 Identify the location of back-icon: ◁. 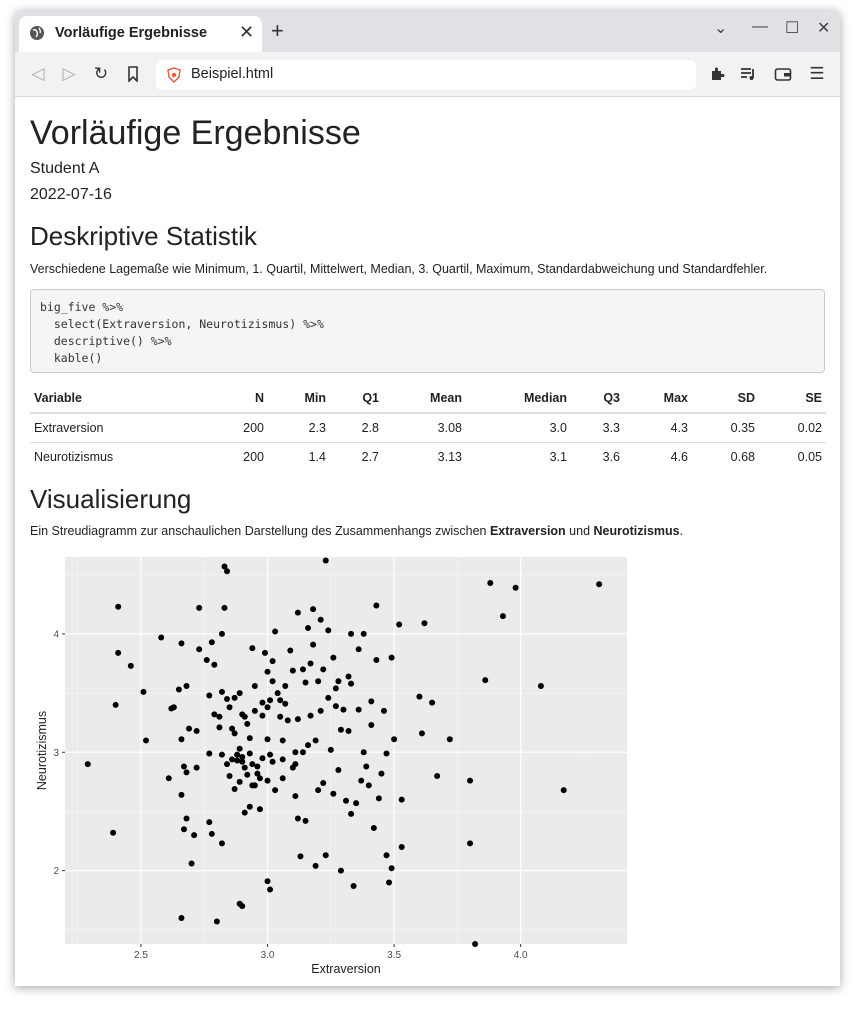
(38, 73).